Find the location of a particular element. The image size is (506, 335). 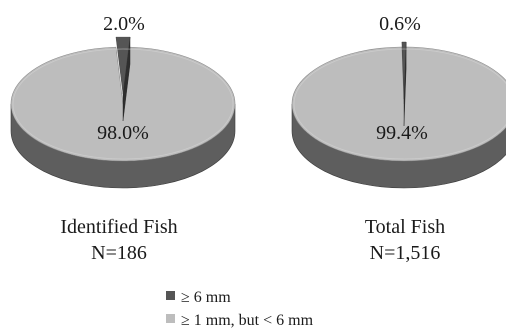

pie-slice-total-fish-large is located at coordinates (404, 70).